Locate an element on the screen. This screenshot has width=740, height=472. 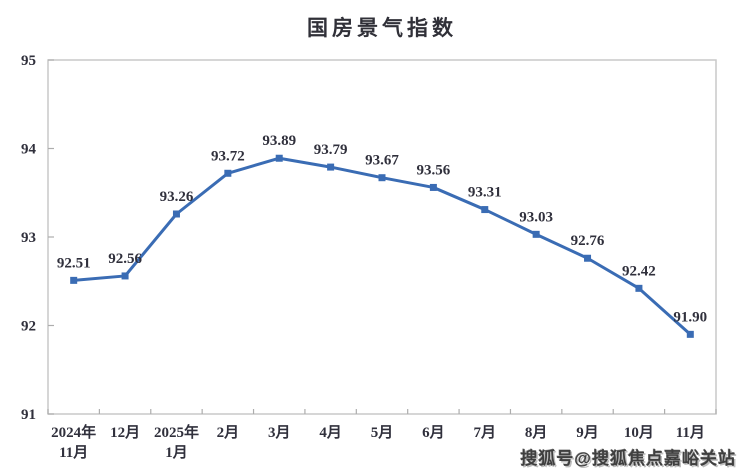
data-point-label: 92.51 is located at coordinates (74, 263).